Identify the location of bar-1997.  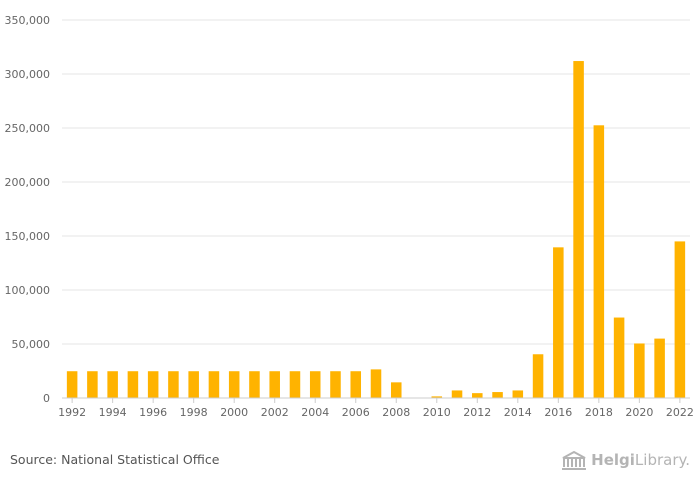
(173, 384).